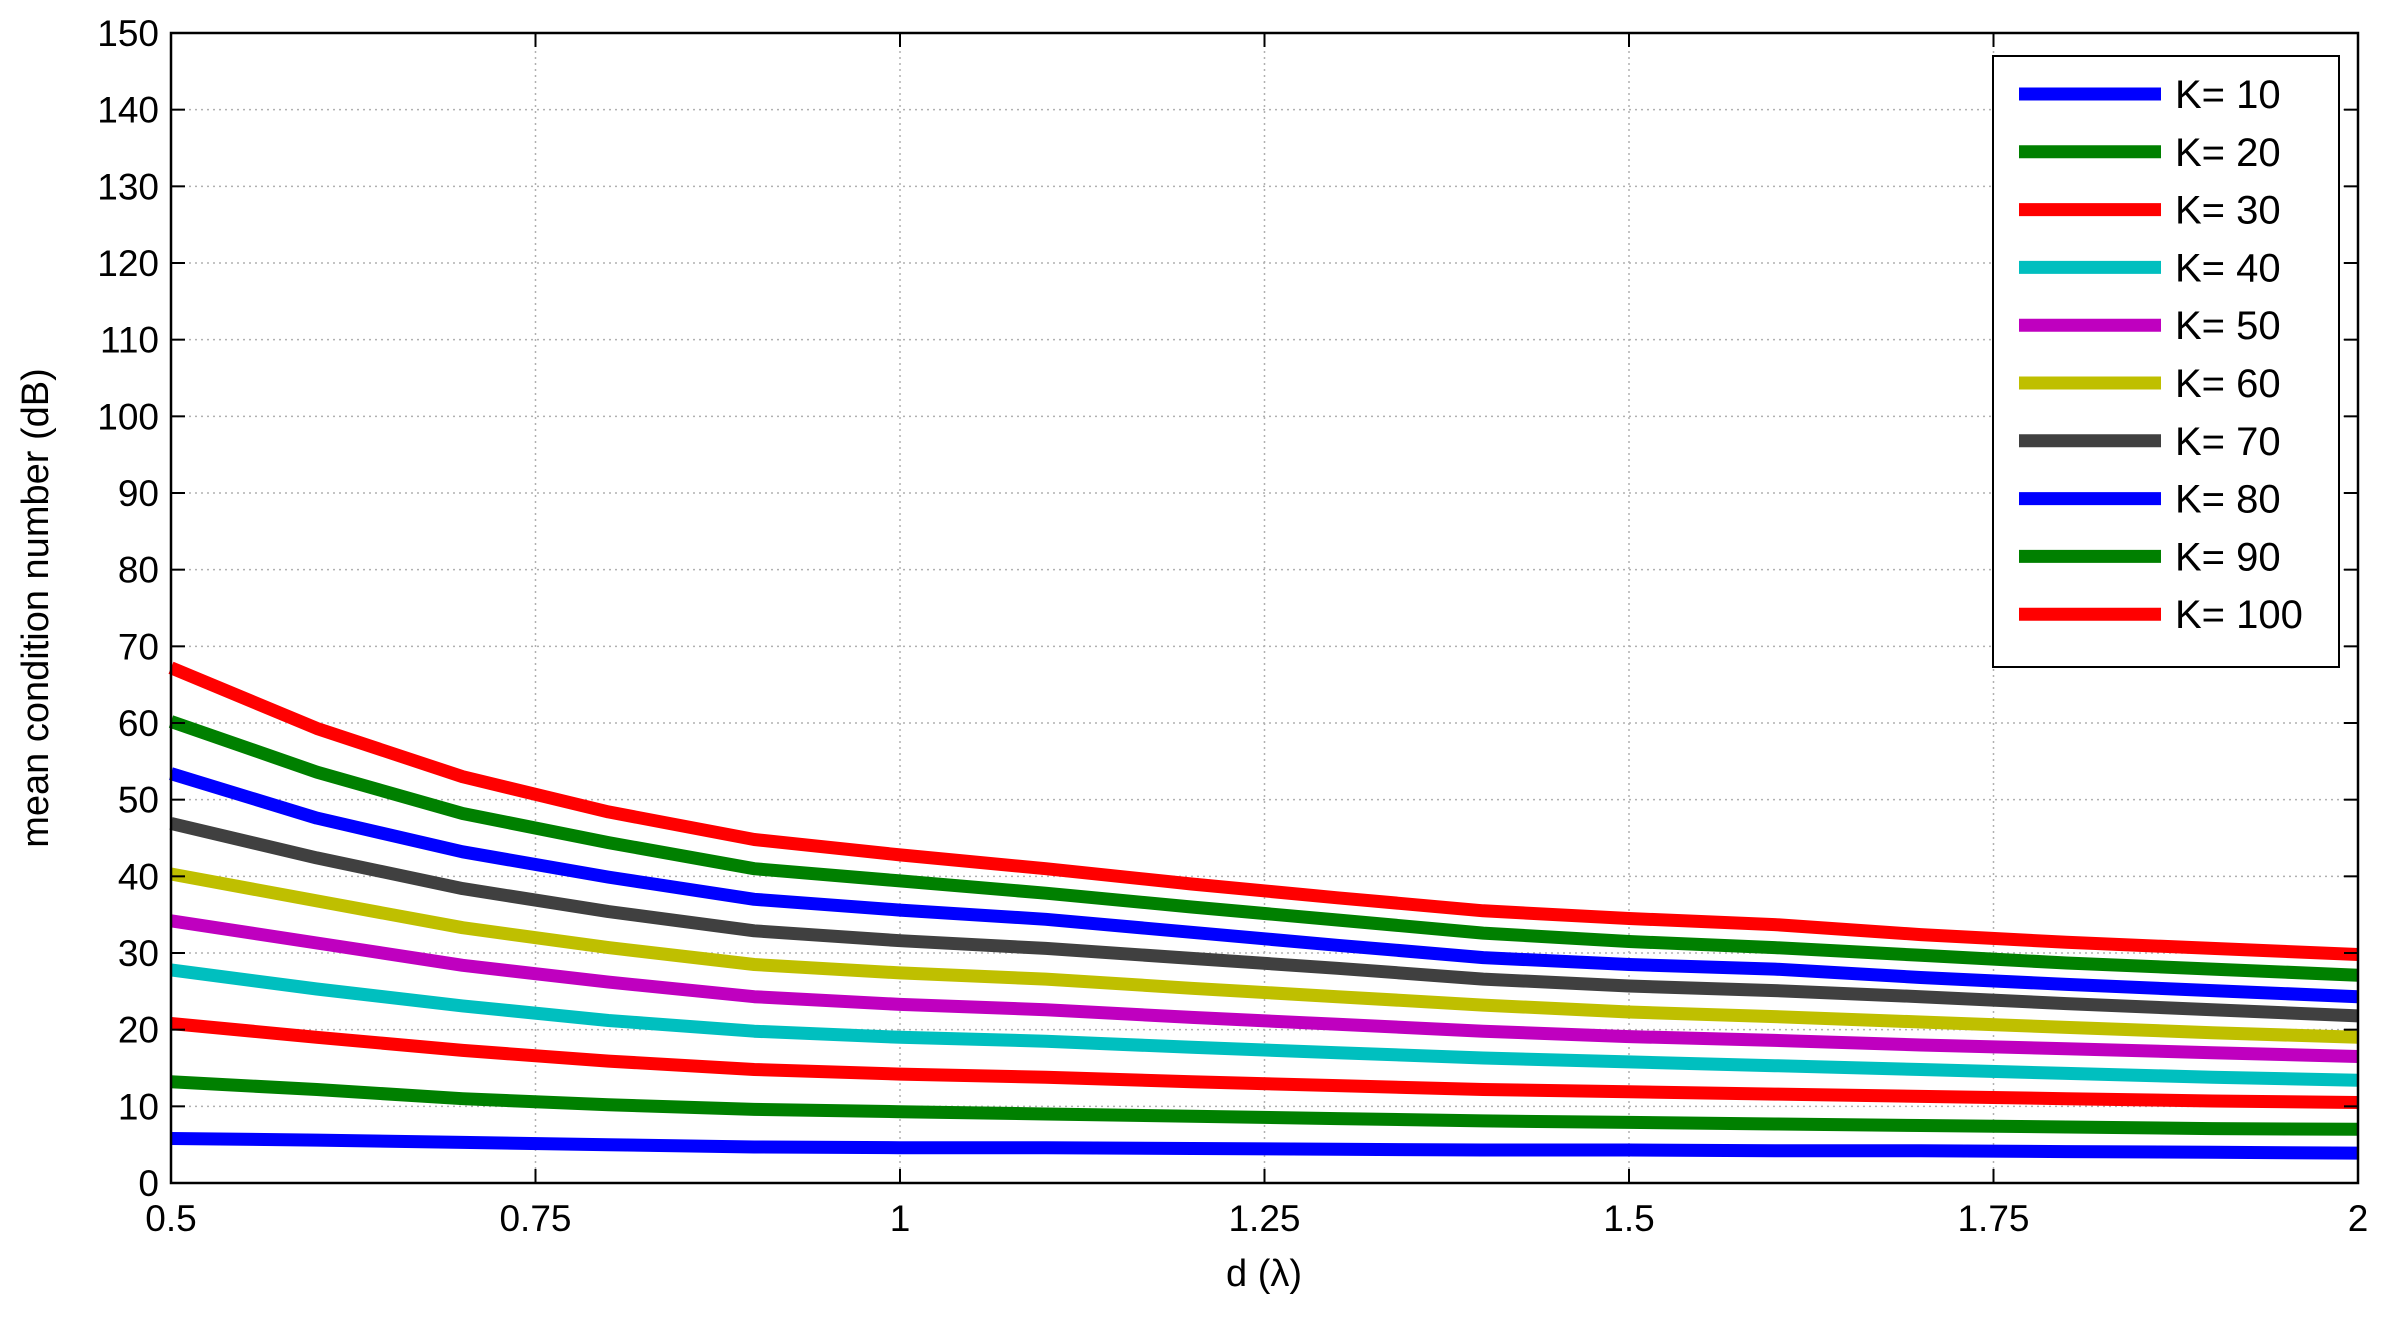  I want to click on x-tick-label: 0.75, so click(535, 1218).